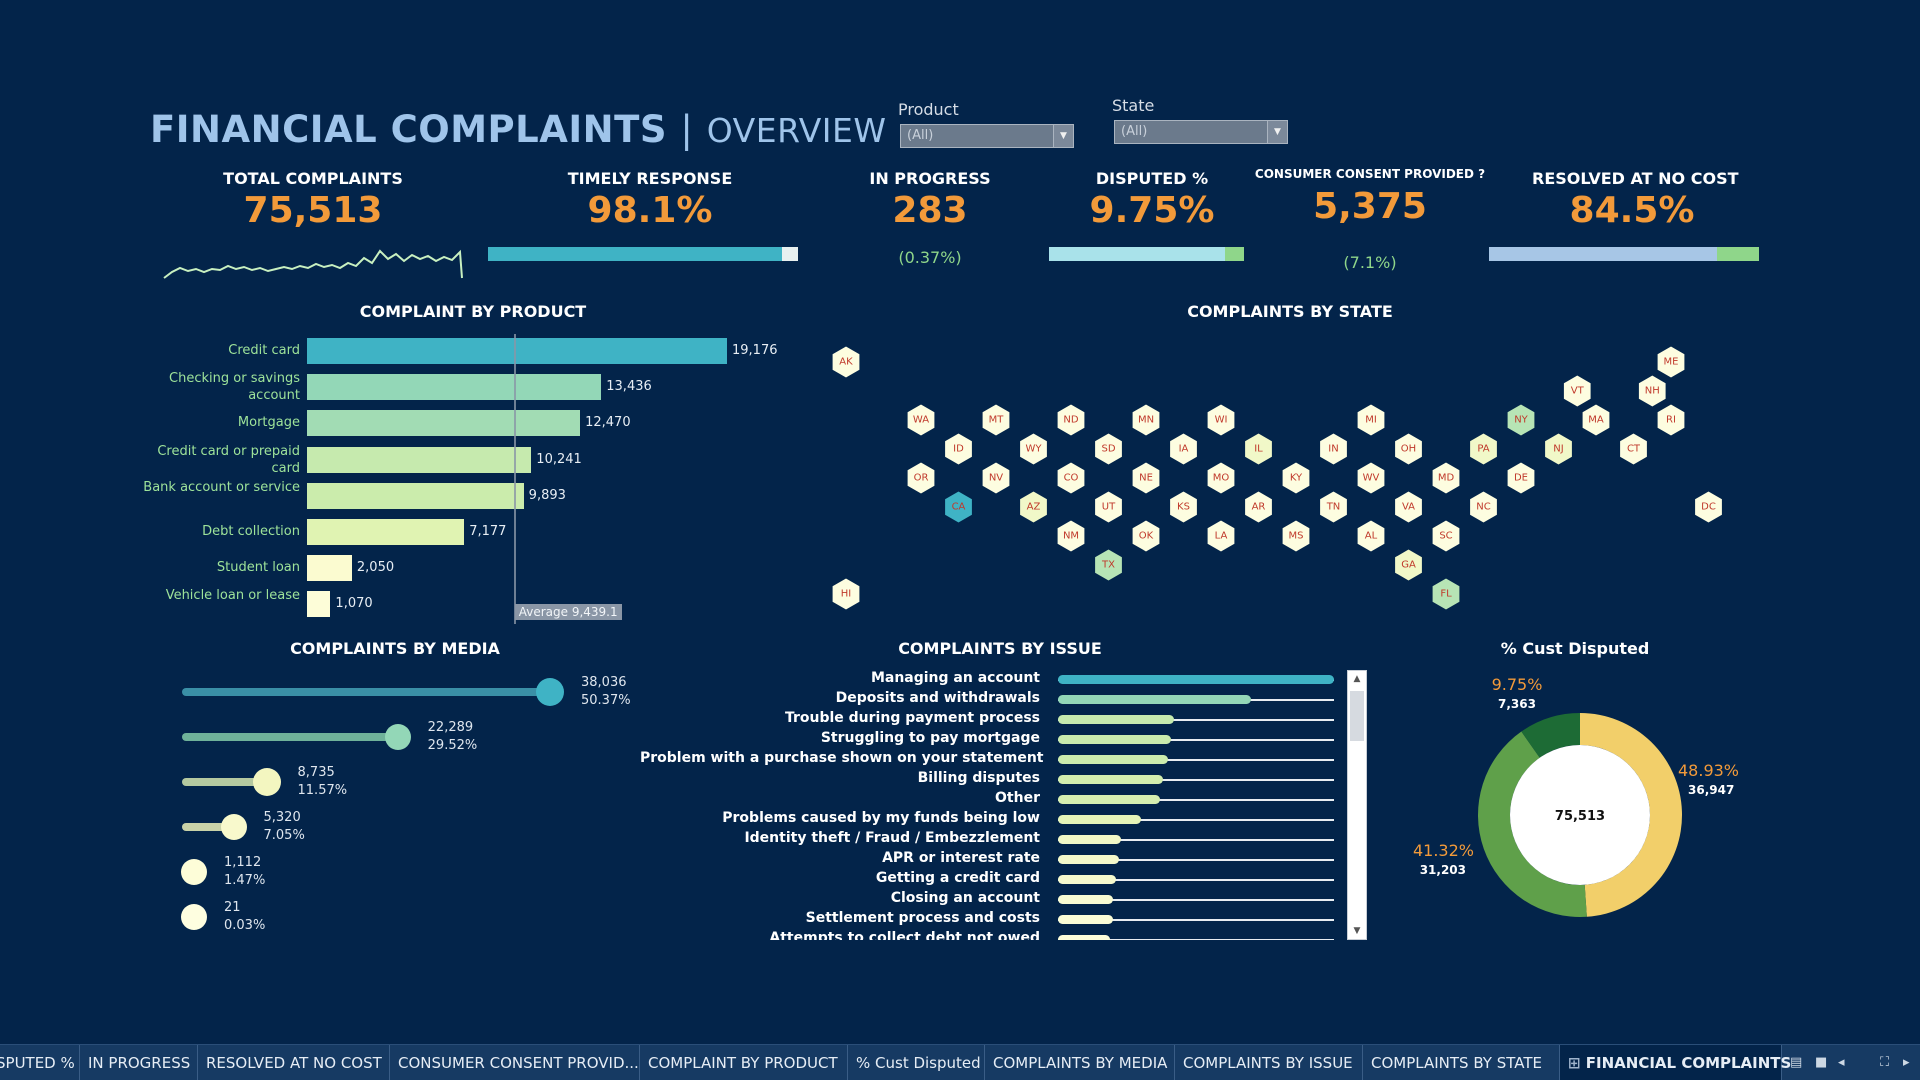 The width and height of the screenshot is (1920, 1080). Describe the element at coordinates (1446, 478) in the screenshot. I see `state-hex-md: MD` at that location.